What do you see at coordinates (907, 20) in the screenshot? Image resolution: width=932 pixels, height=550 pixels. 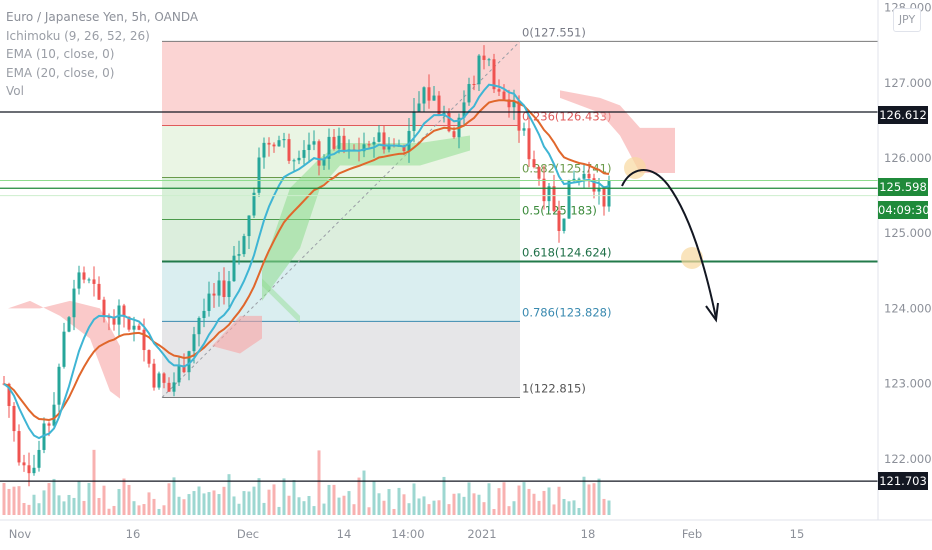 I see `currency-button: JPY` at bounding box center [907, 20].